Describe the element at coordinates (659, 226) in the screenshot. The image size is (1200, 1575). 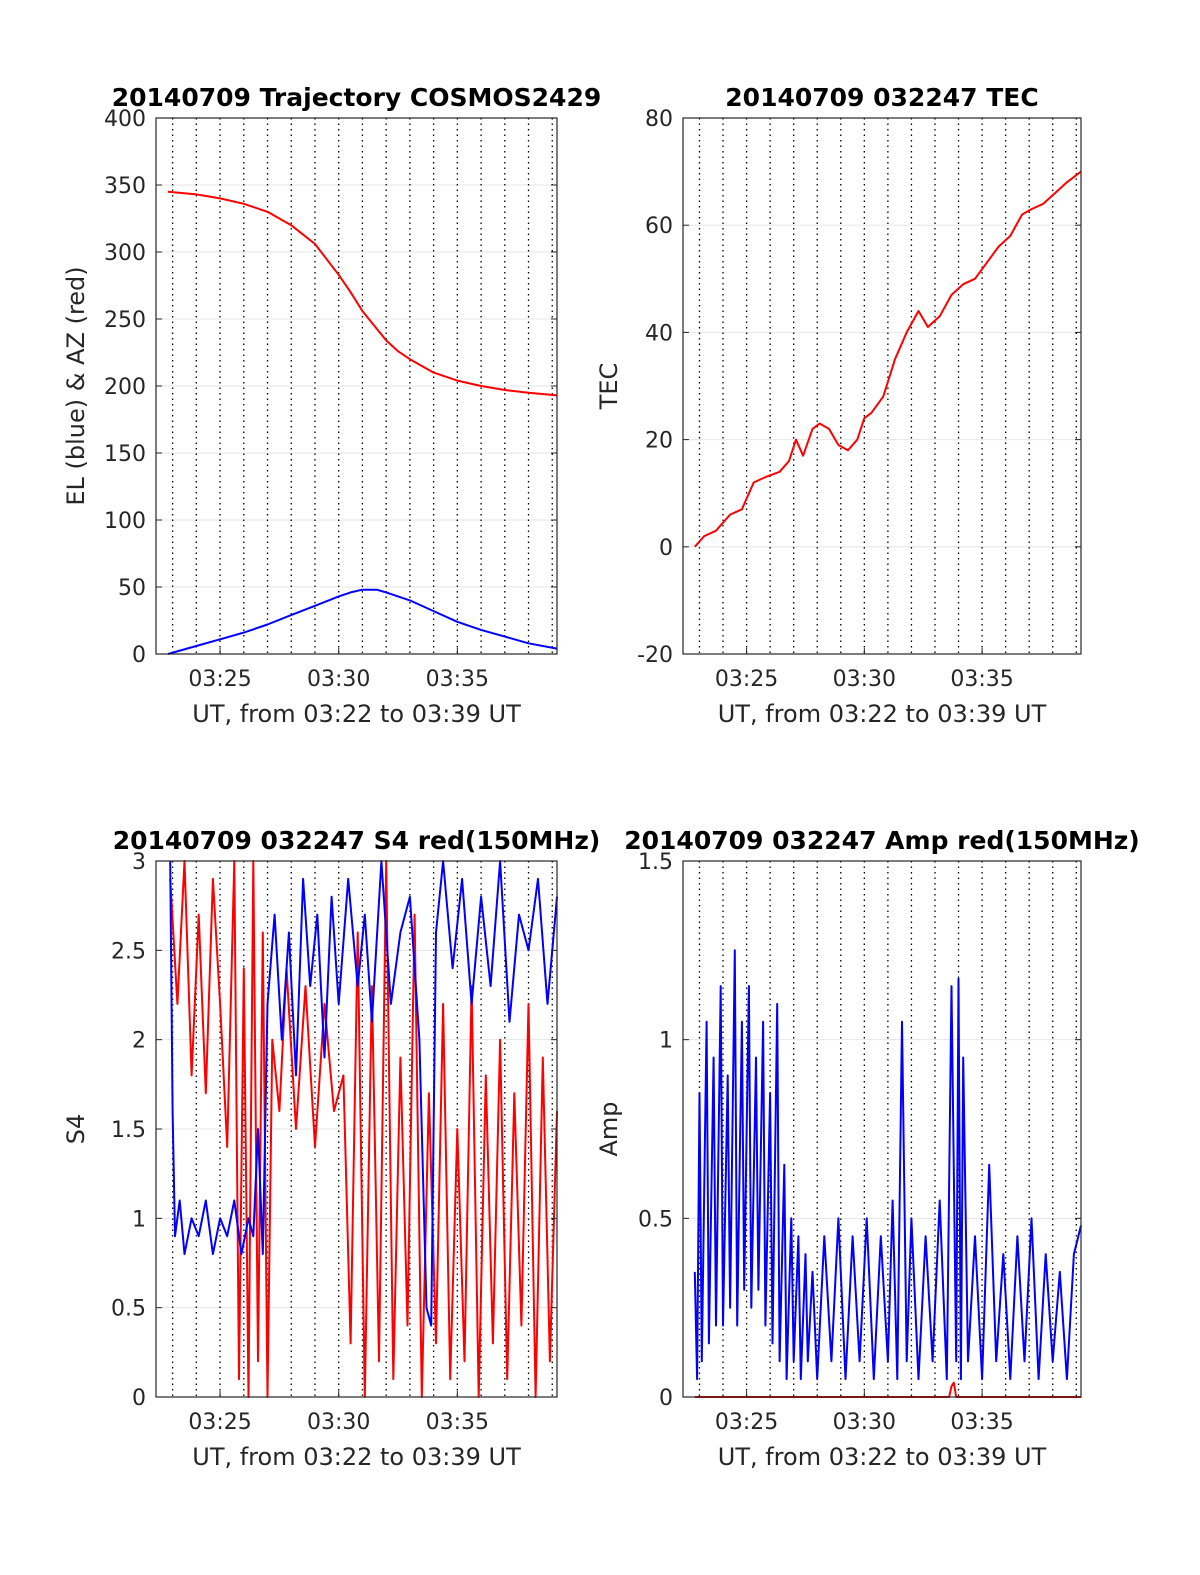
I see `y-tick-label: 60` at that location.